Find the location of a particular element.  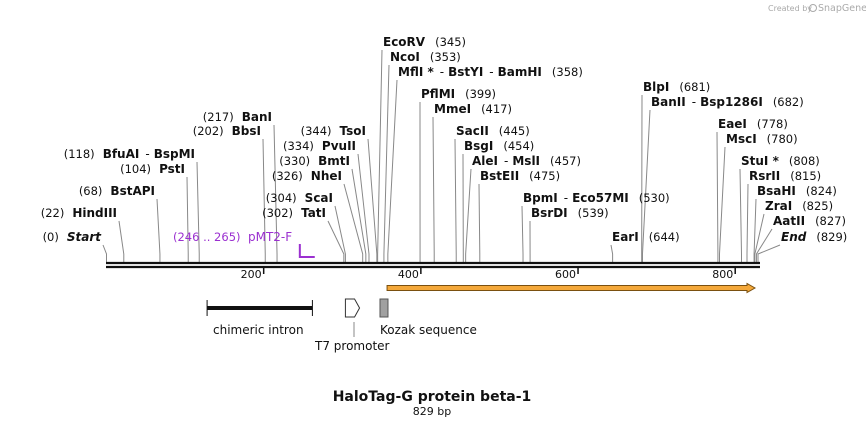

enzyme-position: (217) is located at coordinates (218, 117).